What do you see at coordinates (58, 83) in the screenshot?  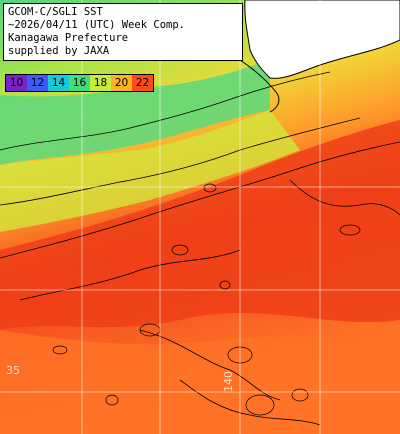 I see `scale-cell-14: 14` at bounding box center [58, 83].